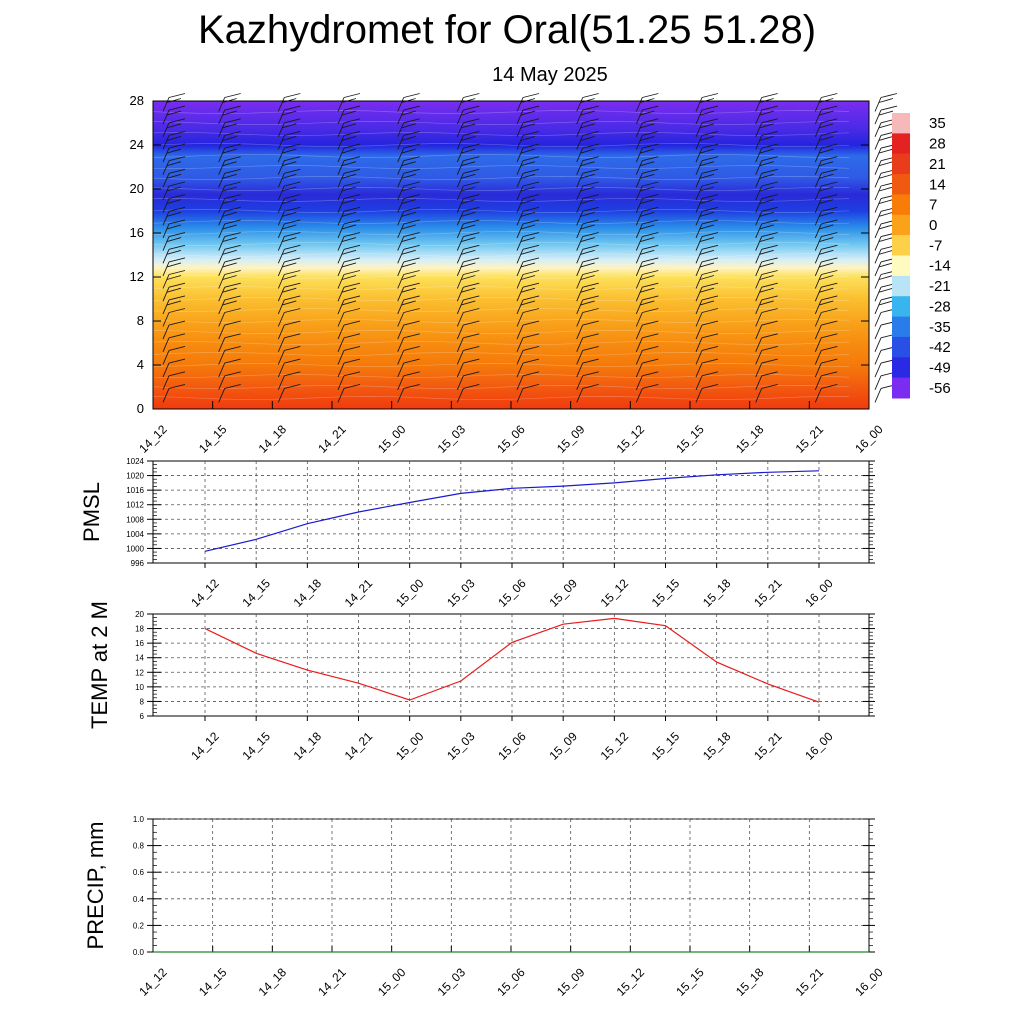  I want to click on pmsl-axis-label: PMSL, so click(91, 512).